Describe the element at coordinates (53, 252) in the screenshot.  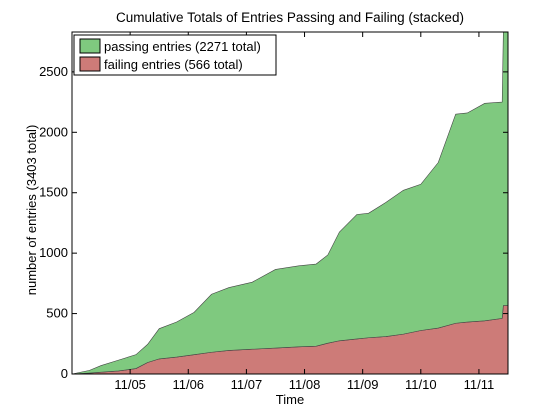
I see `y-tick-label: 1000` at that location.